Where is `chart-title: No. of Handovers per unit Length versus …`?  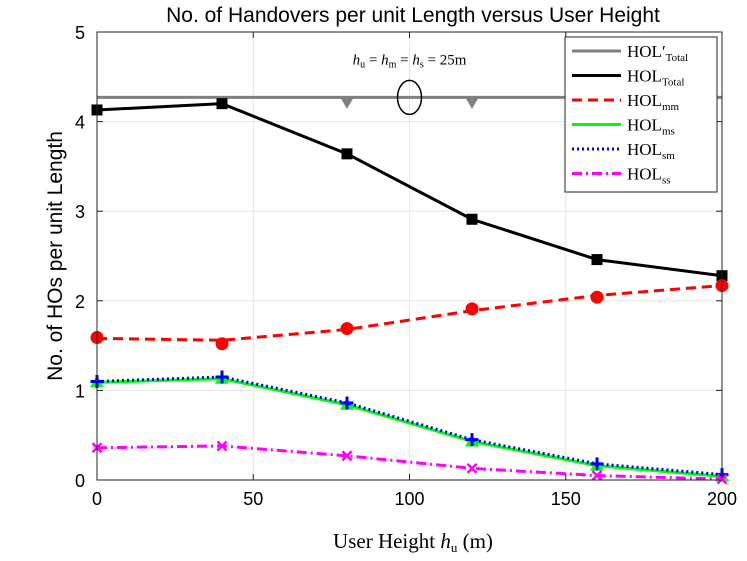
chart-title: No. of Handovers per unit Length versus … is located at coordinates (413, 15).